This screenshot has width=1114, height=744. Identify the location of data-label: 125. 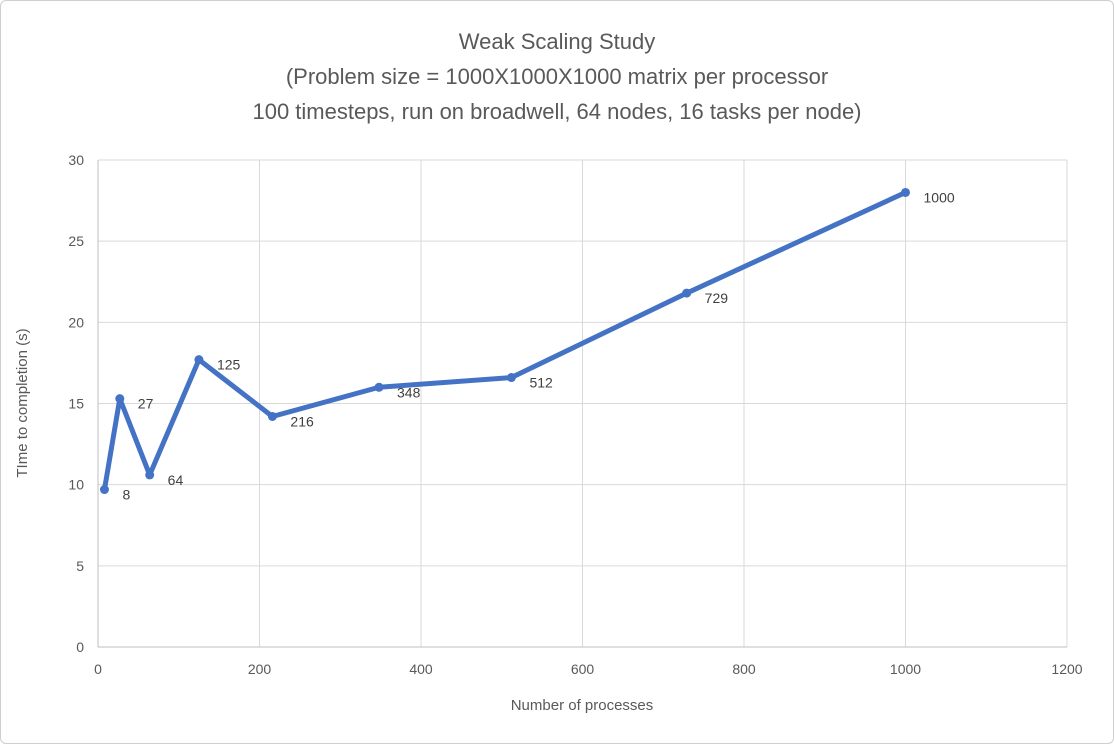
(229, 365).